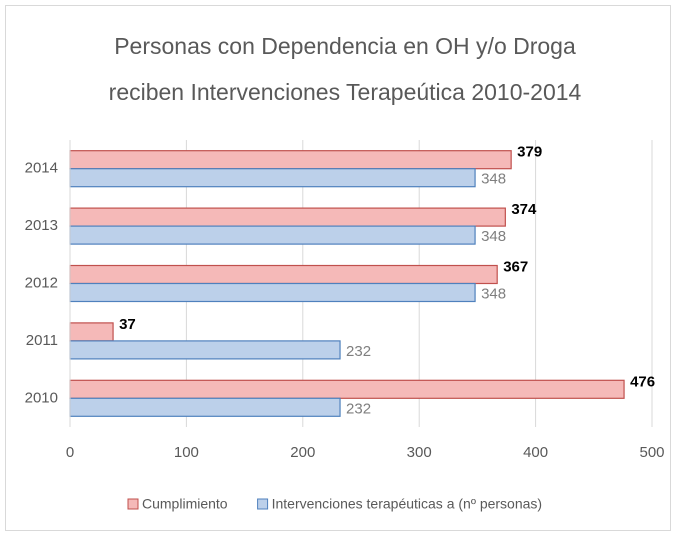 Image resolution: width=677 pixels, height=536 pixels. Describe the element at coordinates (185, 504) in the screenshot. I see `legend-label: Cumplimiento` at that location.